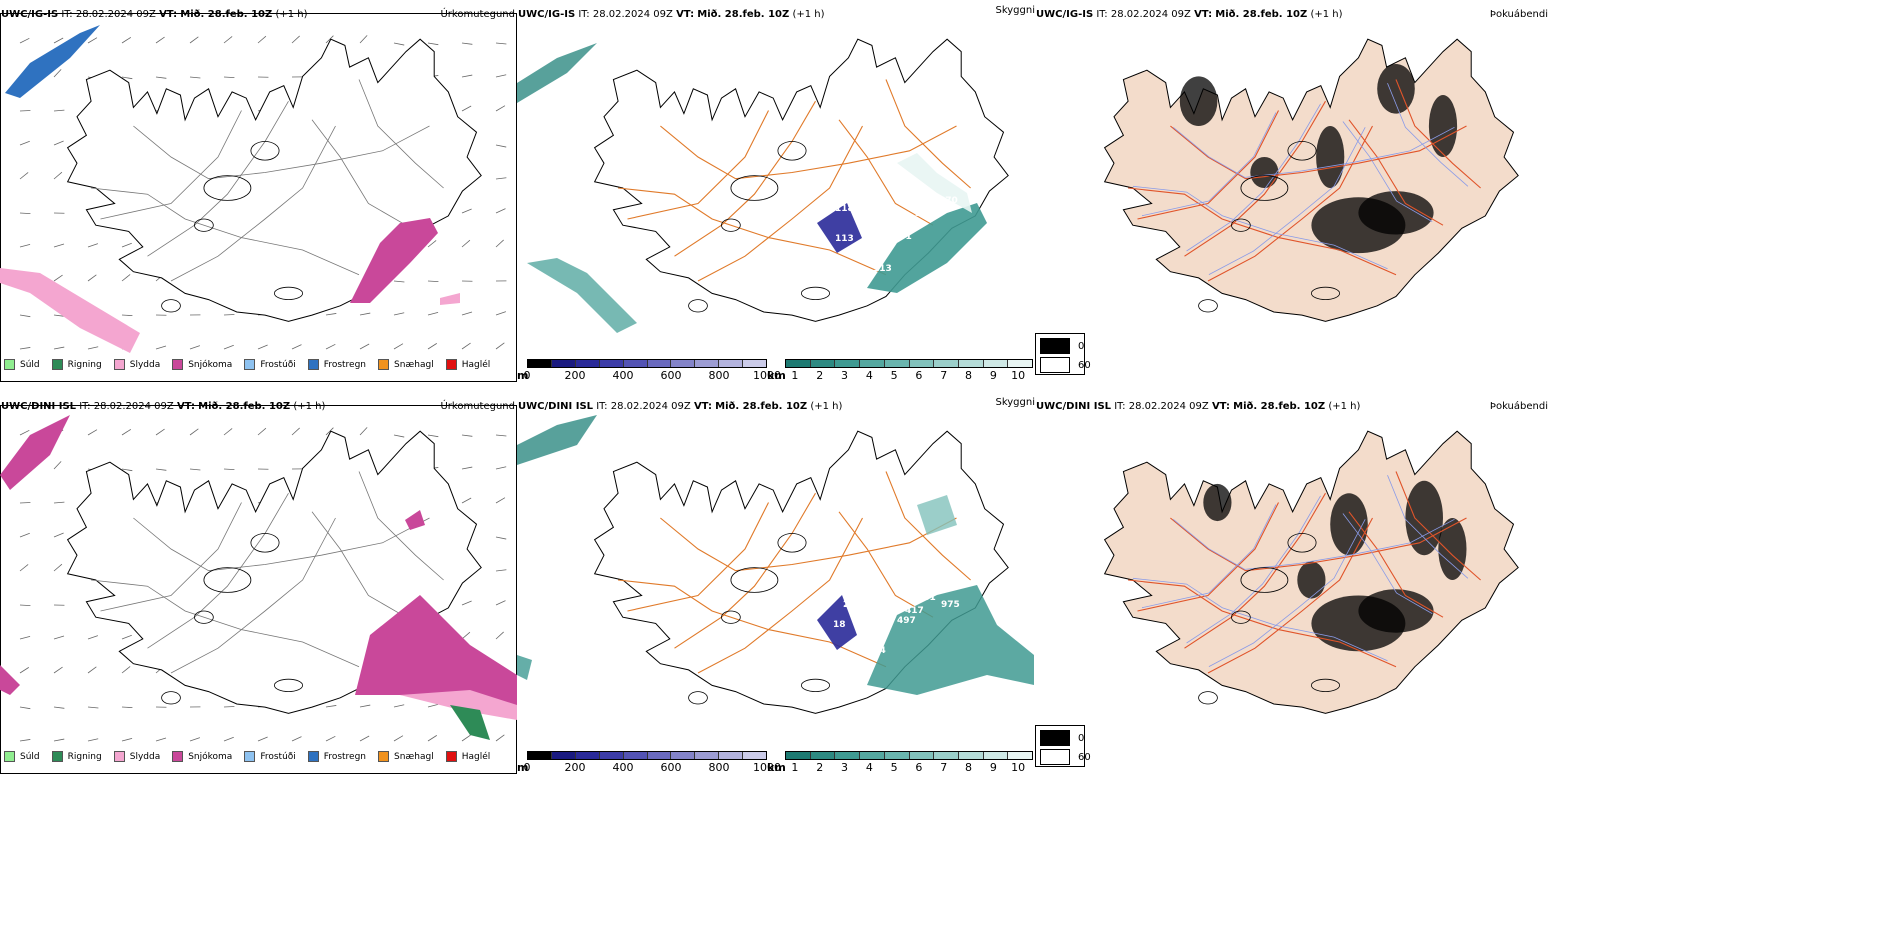  I want to click on header-it-value: 28.02.2024 09Z, so click(1168, 406).